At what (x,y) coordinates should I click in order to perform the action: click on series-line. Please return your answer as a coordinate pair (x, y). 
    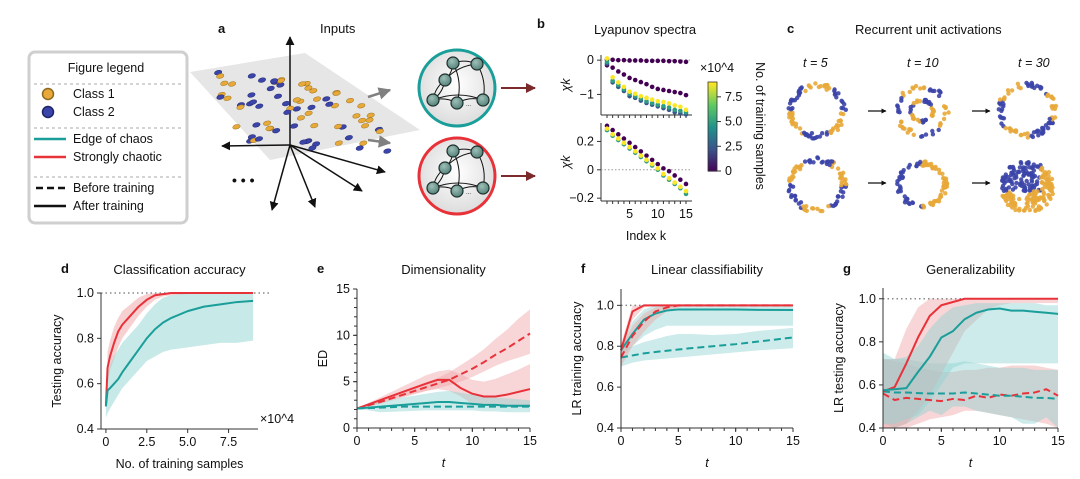
    Looking at the image, I should click on (970, 345).